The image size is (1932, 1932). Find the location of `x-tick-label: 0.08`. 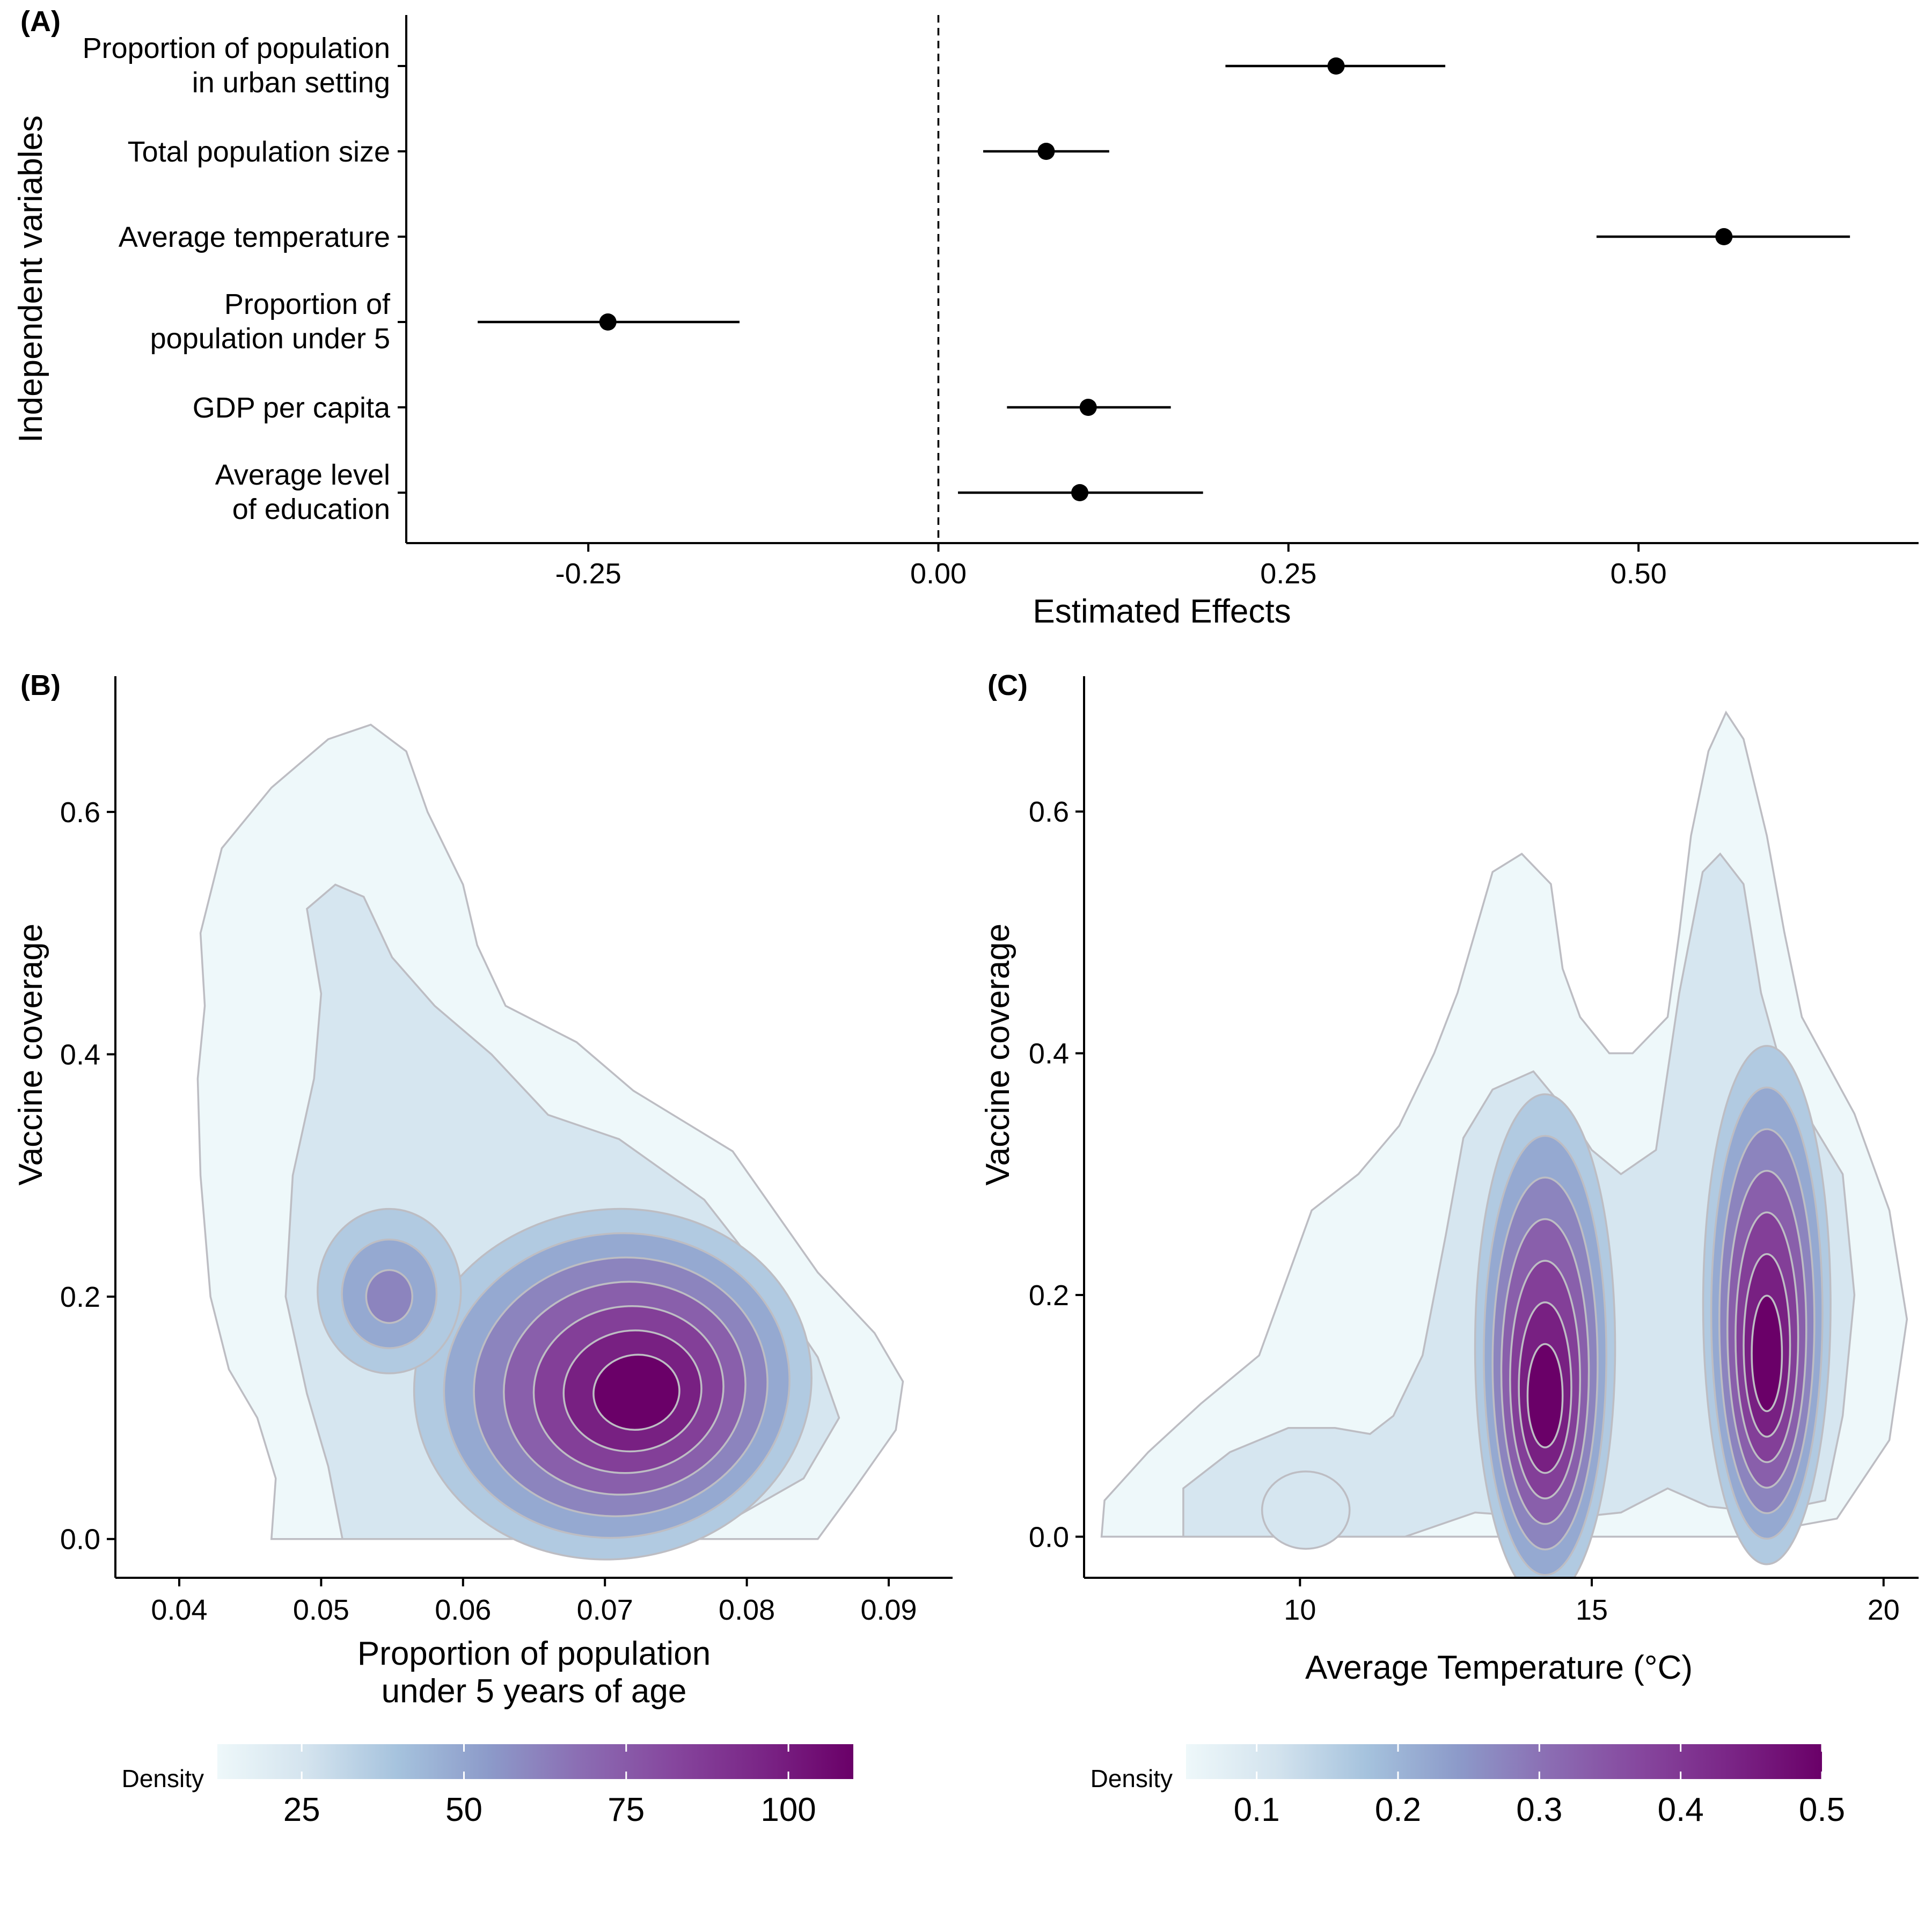

x-tick-label: 0.08 is located at coordinates (747, 1610).